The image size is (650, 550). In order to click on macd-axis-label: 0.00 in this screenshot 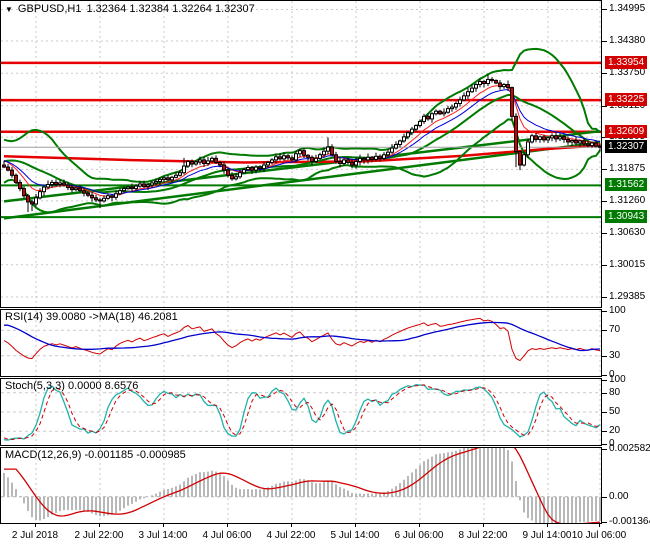, I will do `click(619, 496)`.